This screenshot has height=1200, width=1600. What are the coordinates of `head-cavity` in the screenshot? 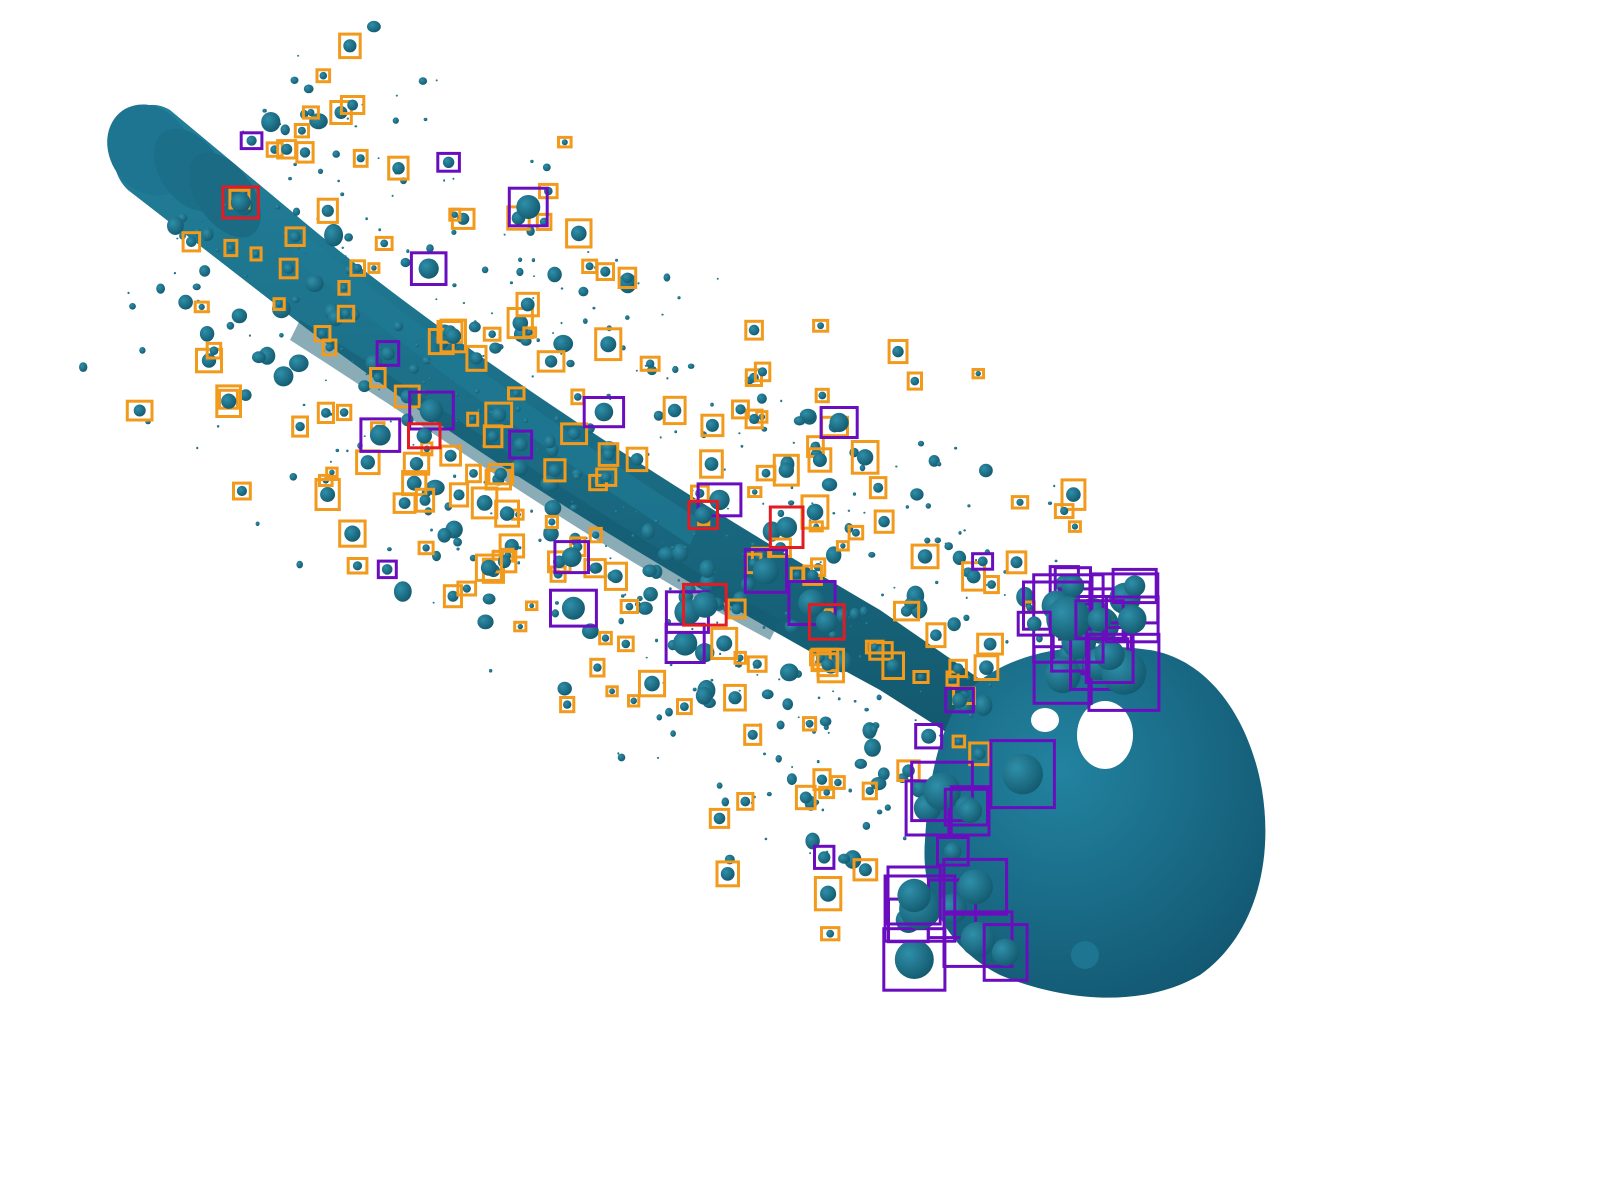 It's located at (1105, 735).